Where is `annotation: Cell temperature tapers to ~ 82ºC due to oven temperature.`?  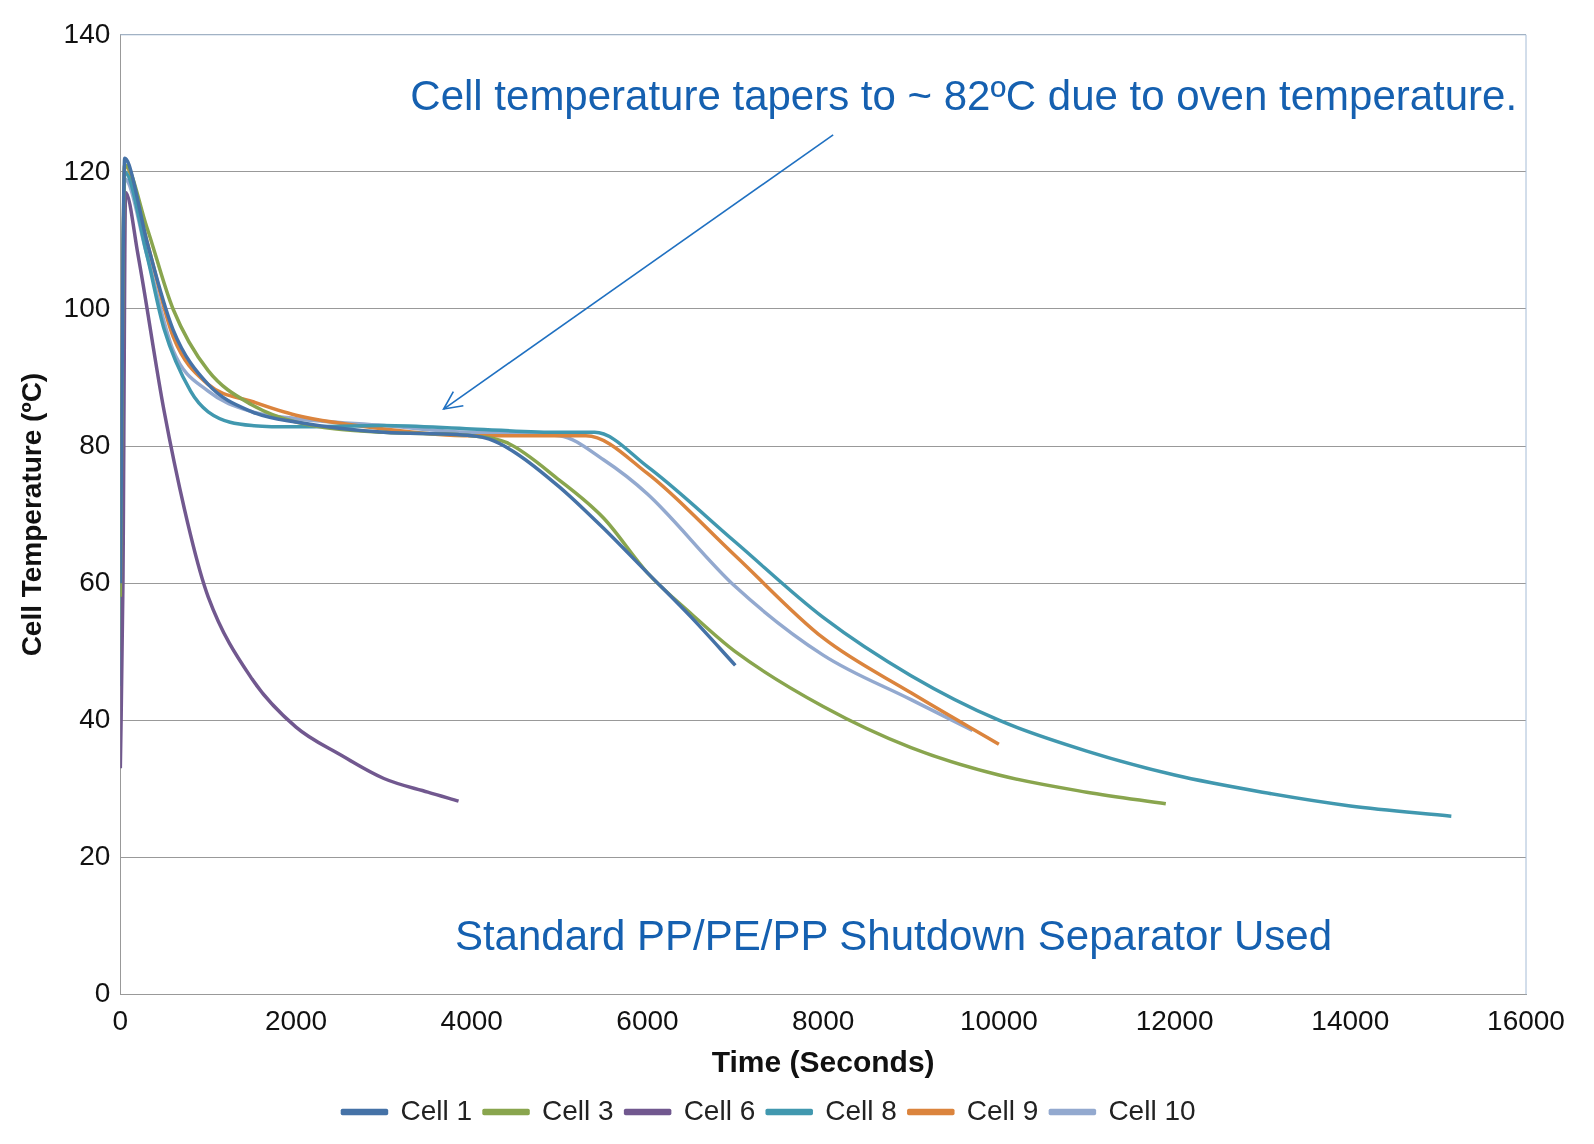 annotation: Cell temperature tapers to ~ 82ºC due to oven temperature. is located at coordinates (964, 96).